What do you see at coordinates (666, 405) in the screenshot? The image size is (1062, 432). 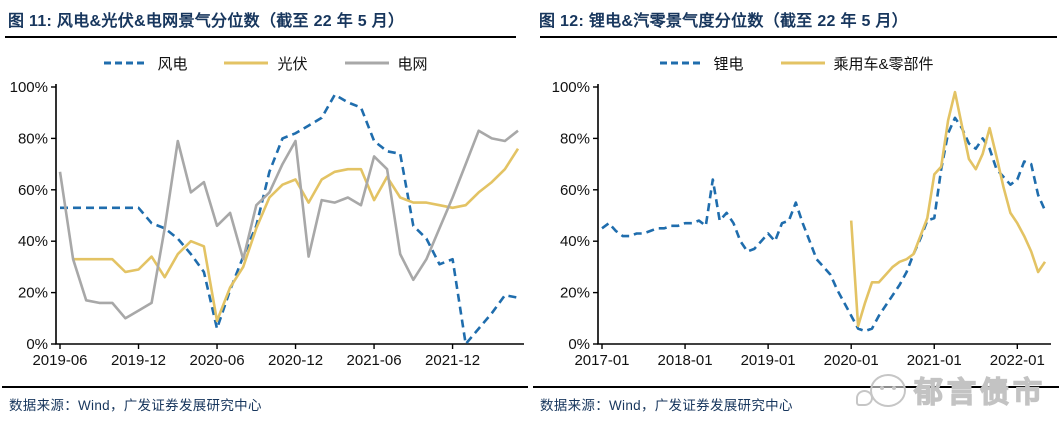 I see `figure-12-source: 数据来源：Wind，广发证券发展研究中心` at bounding box center [666, 405].